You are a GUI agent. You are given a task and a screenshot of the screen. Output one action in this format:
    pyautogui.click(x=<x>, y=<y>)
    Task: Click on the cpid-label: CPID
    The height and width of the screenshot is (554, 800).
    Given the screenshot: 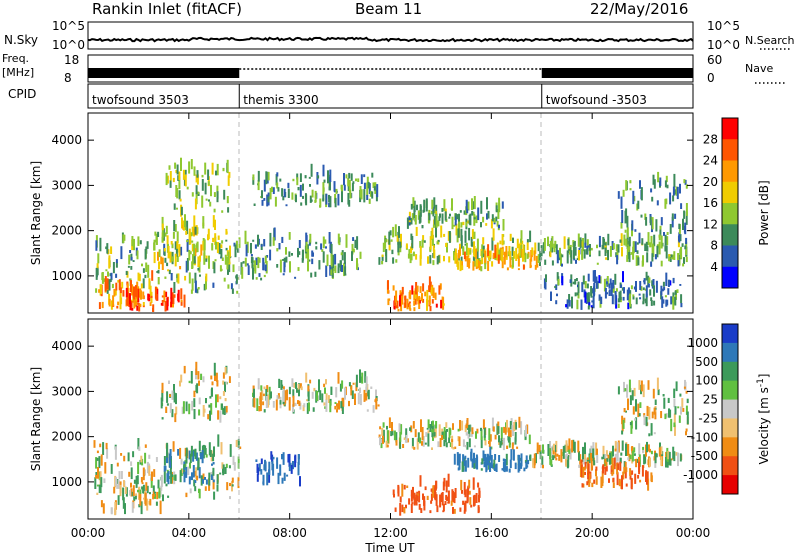 What is the action you would take?
    pyautogui.click(x=22, y=94)
    